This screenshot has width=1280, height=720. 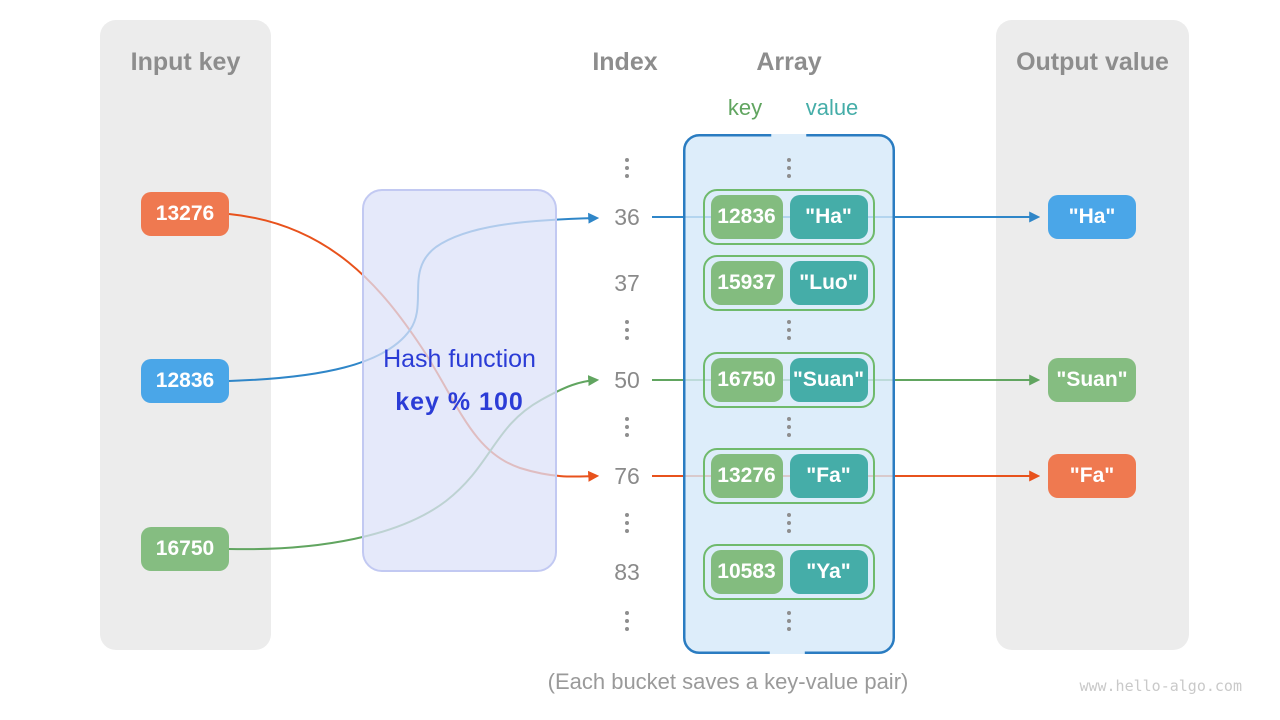 I want to click on bucket-pair: 10583 "Ya", so click(x=789, y=572).